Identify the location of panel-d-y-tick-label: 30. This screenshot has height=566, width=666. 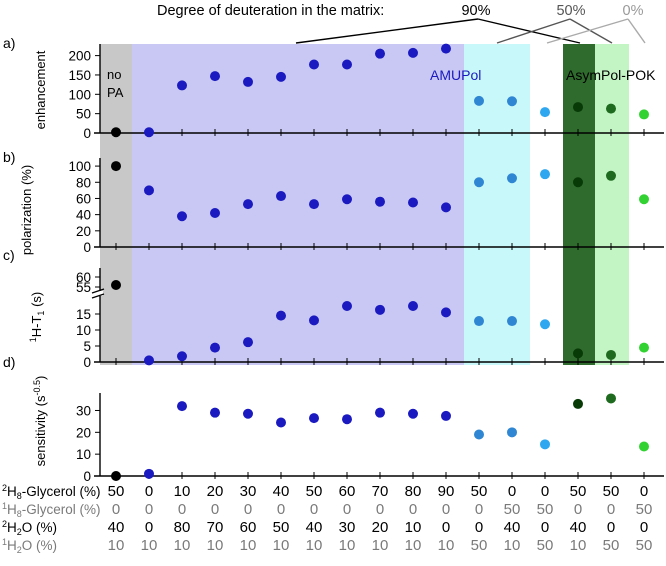
(83, 410).